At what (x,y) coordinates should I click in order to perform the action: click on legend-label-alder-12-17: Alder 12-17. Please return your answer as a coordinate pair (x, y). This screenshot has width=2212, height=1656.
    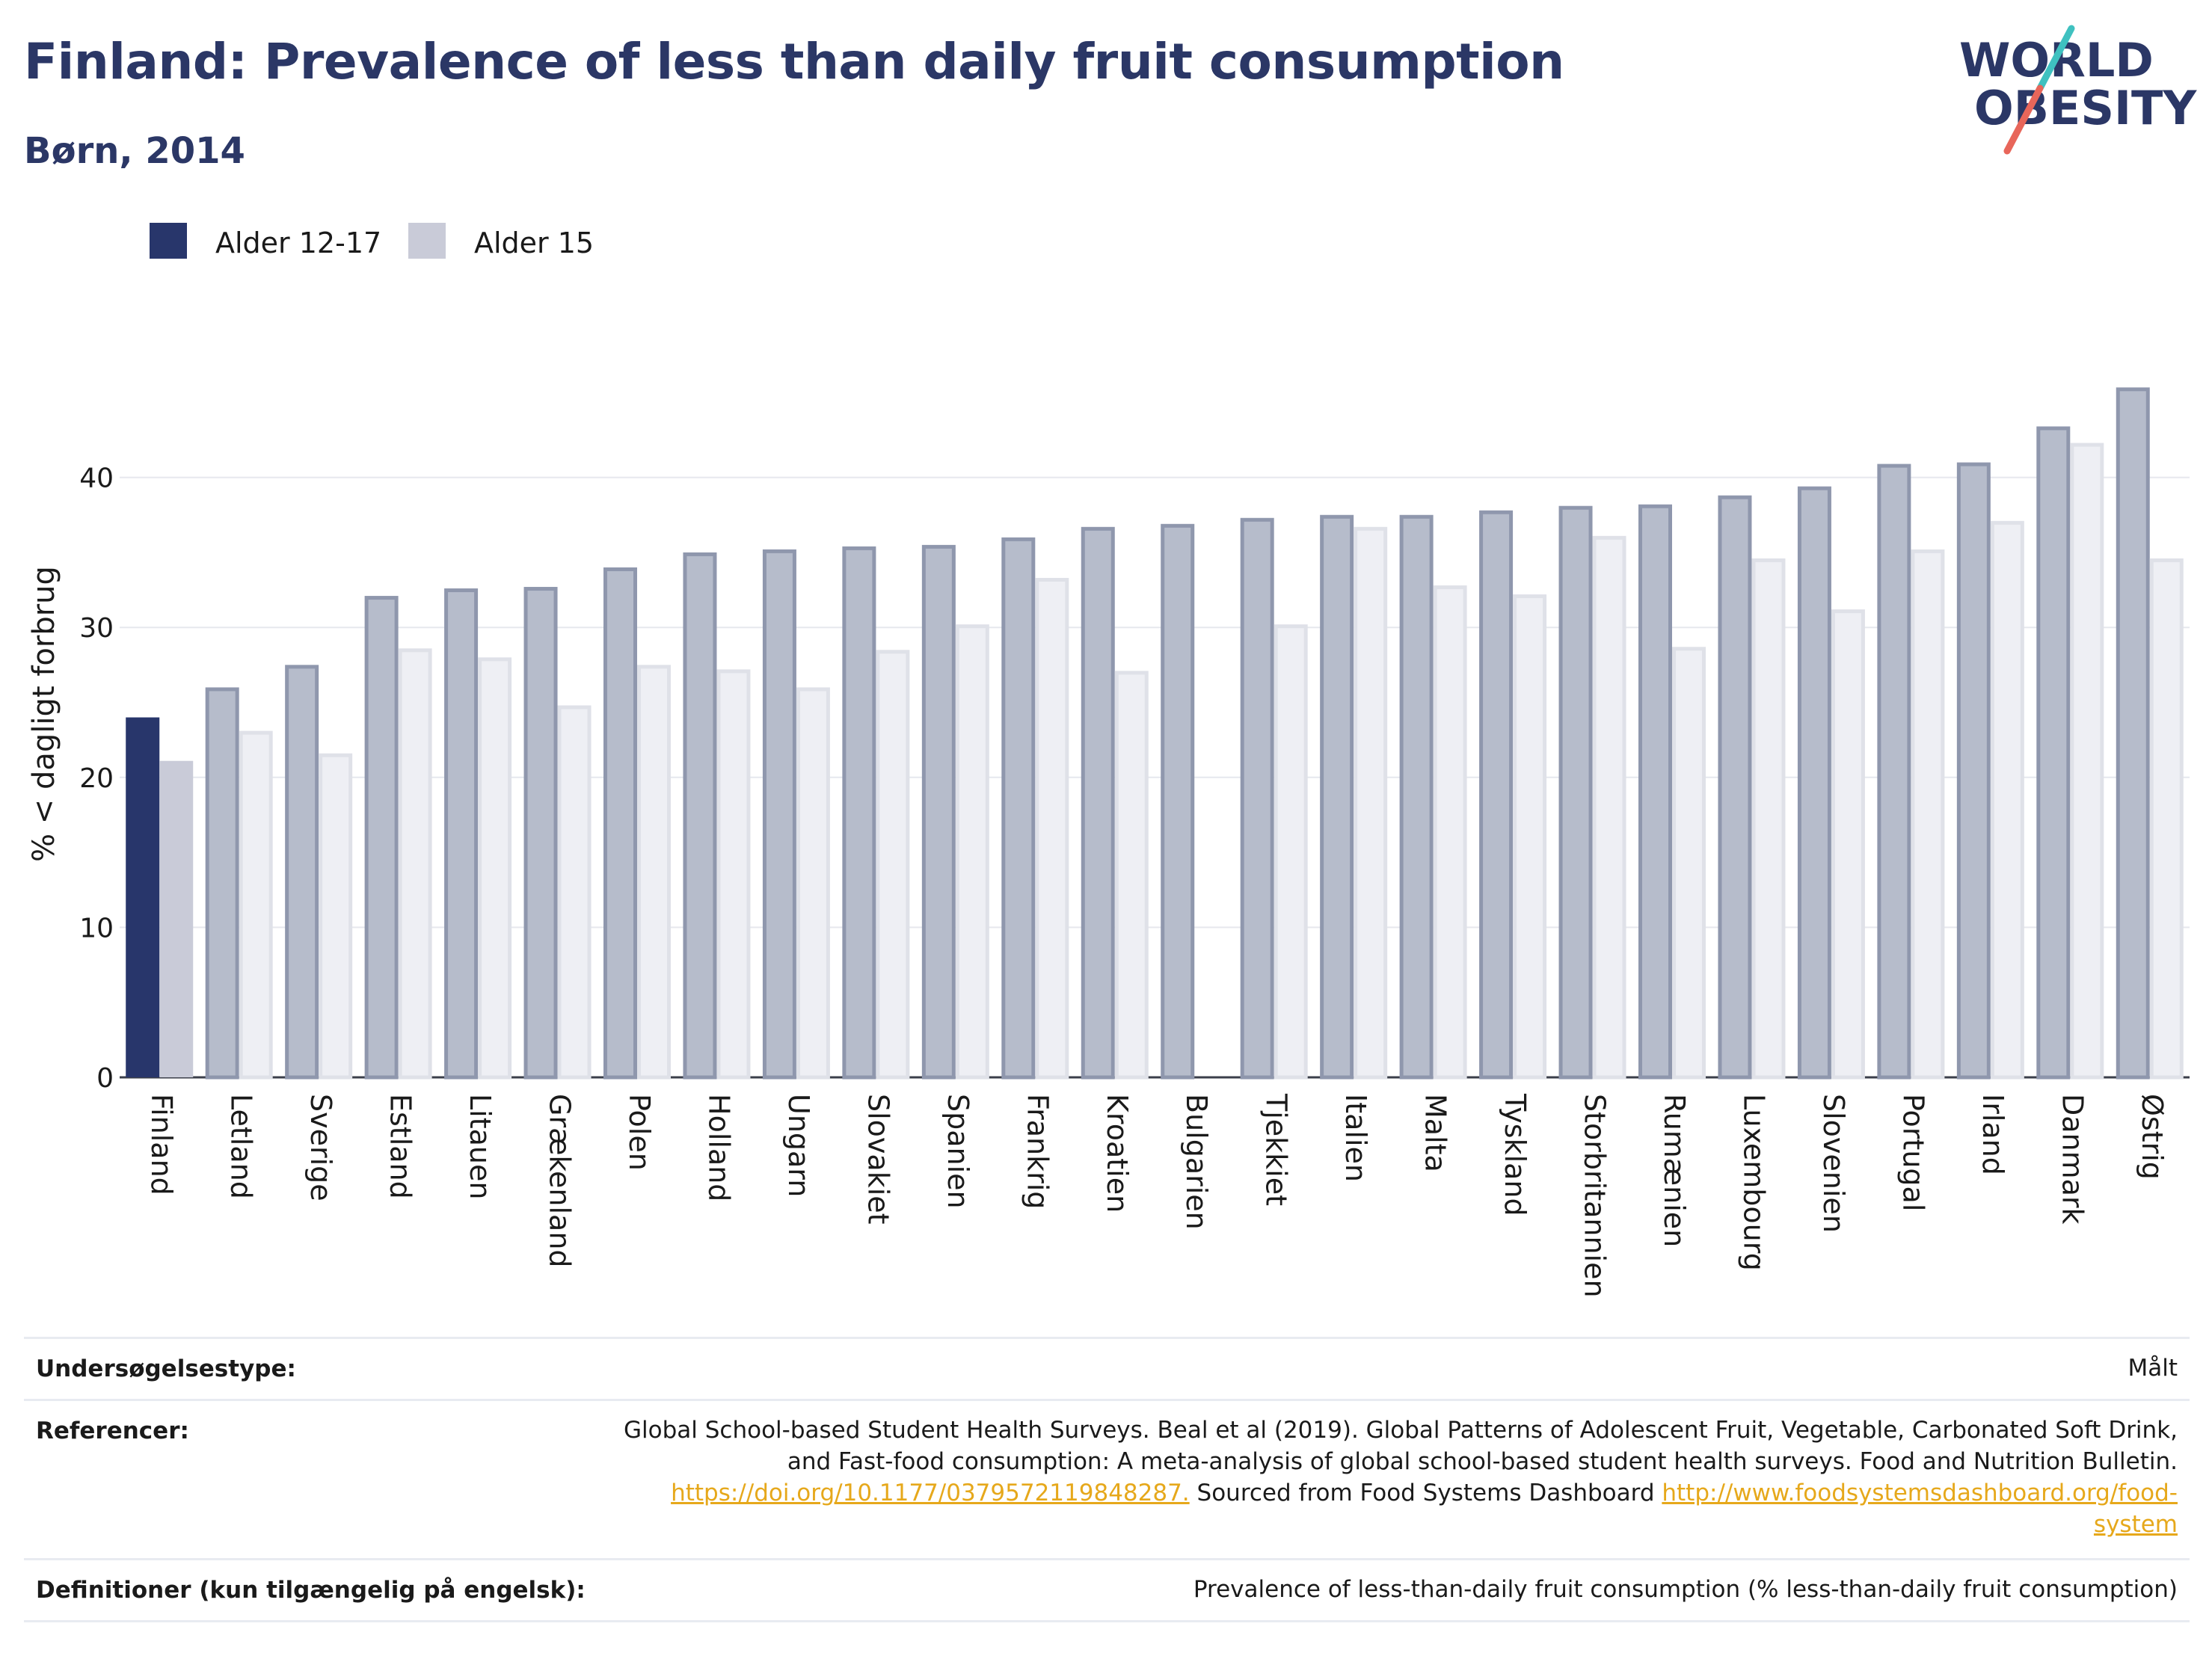
    Looking at the image, I should click on (298, 243).